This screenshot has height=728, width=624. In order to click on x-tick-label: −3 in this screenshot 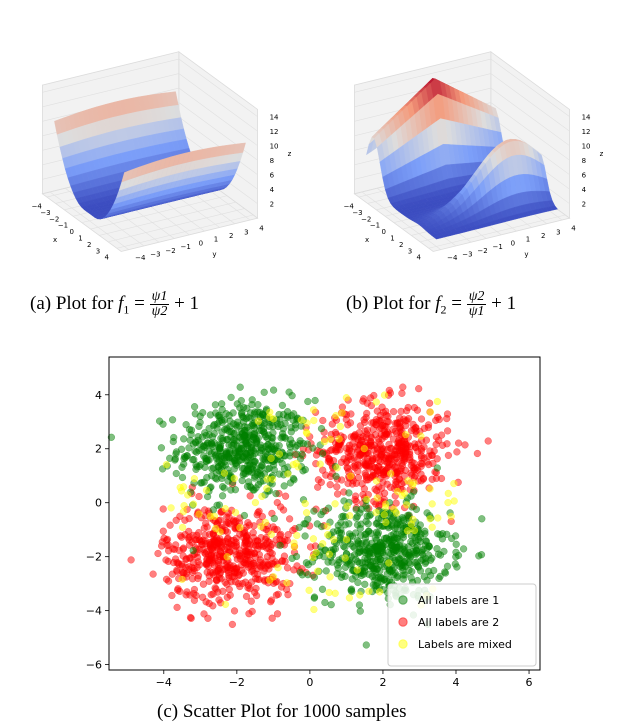, I will do `click(357, 213)`.